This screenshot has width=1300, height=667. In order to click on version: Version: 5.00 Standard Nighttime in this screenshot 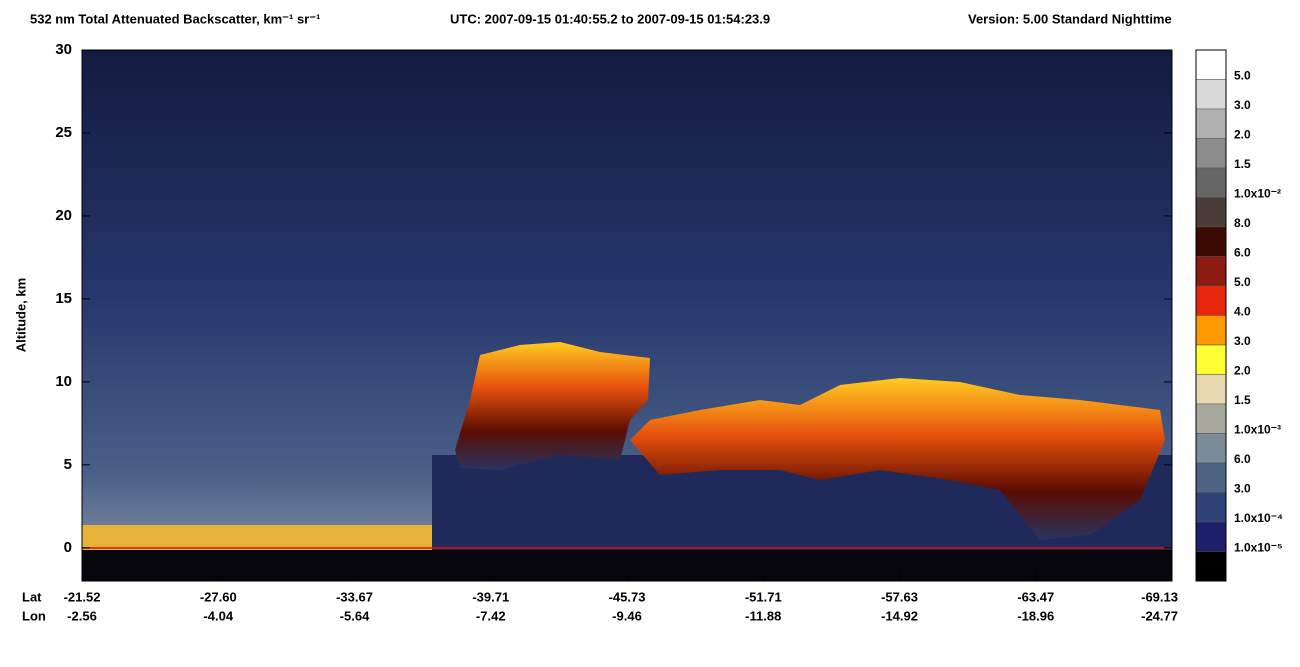, I will do `click(1070, 18)`.